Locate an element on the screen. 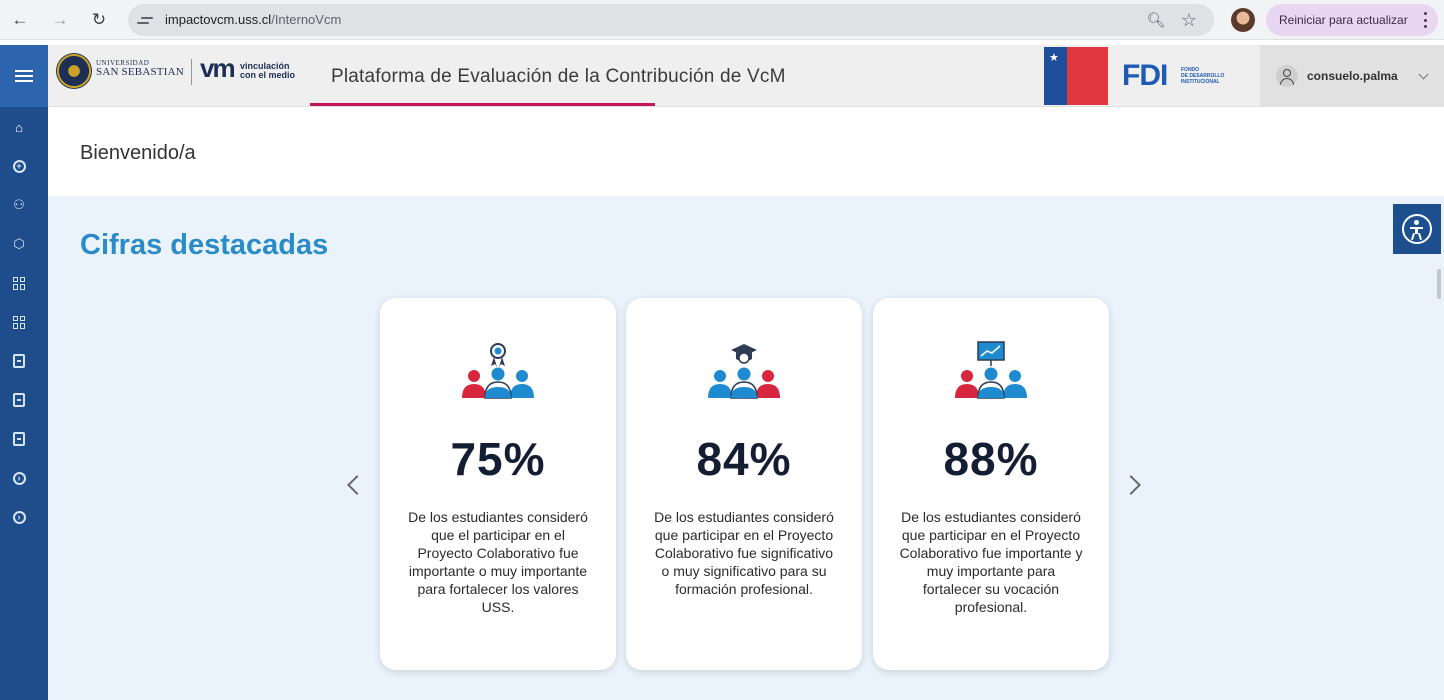  url-path: /InternoVcm is located at coordinates (306, 19).